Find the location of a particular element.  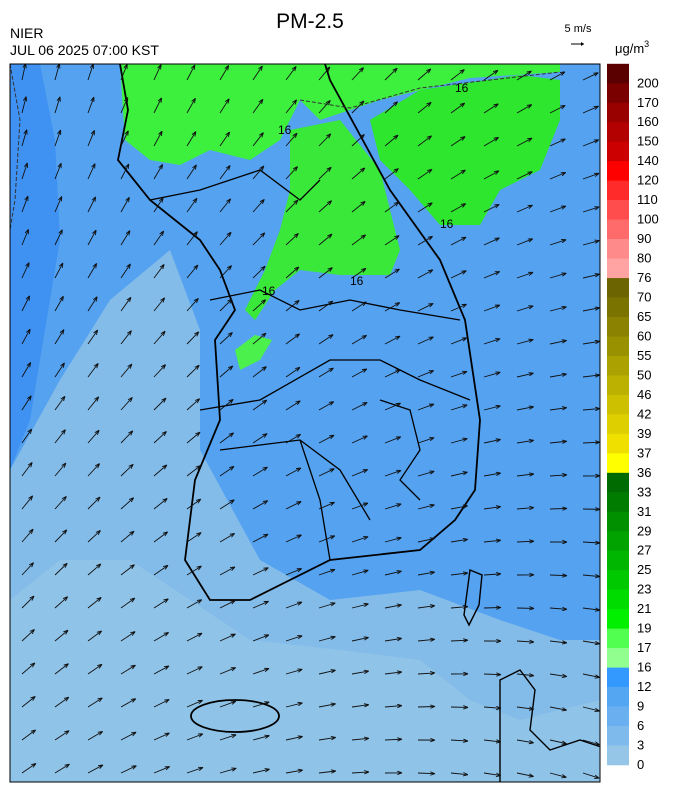

colorbar-label: 31 is located at coordinates (644, 511).